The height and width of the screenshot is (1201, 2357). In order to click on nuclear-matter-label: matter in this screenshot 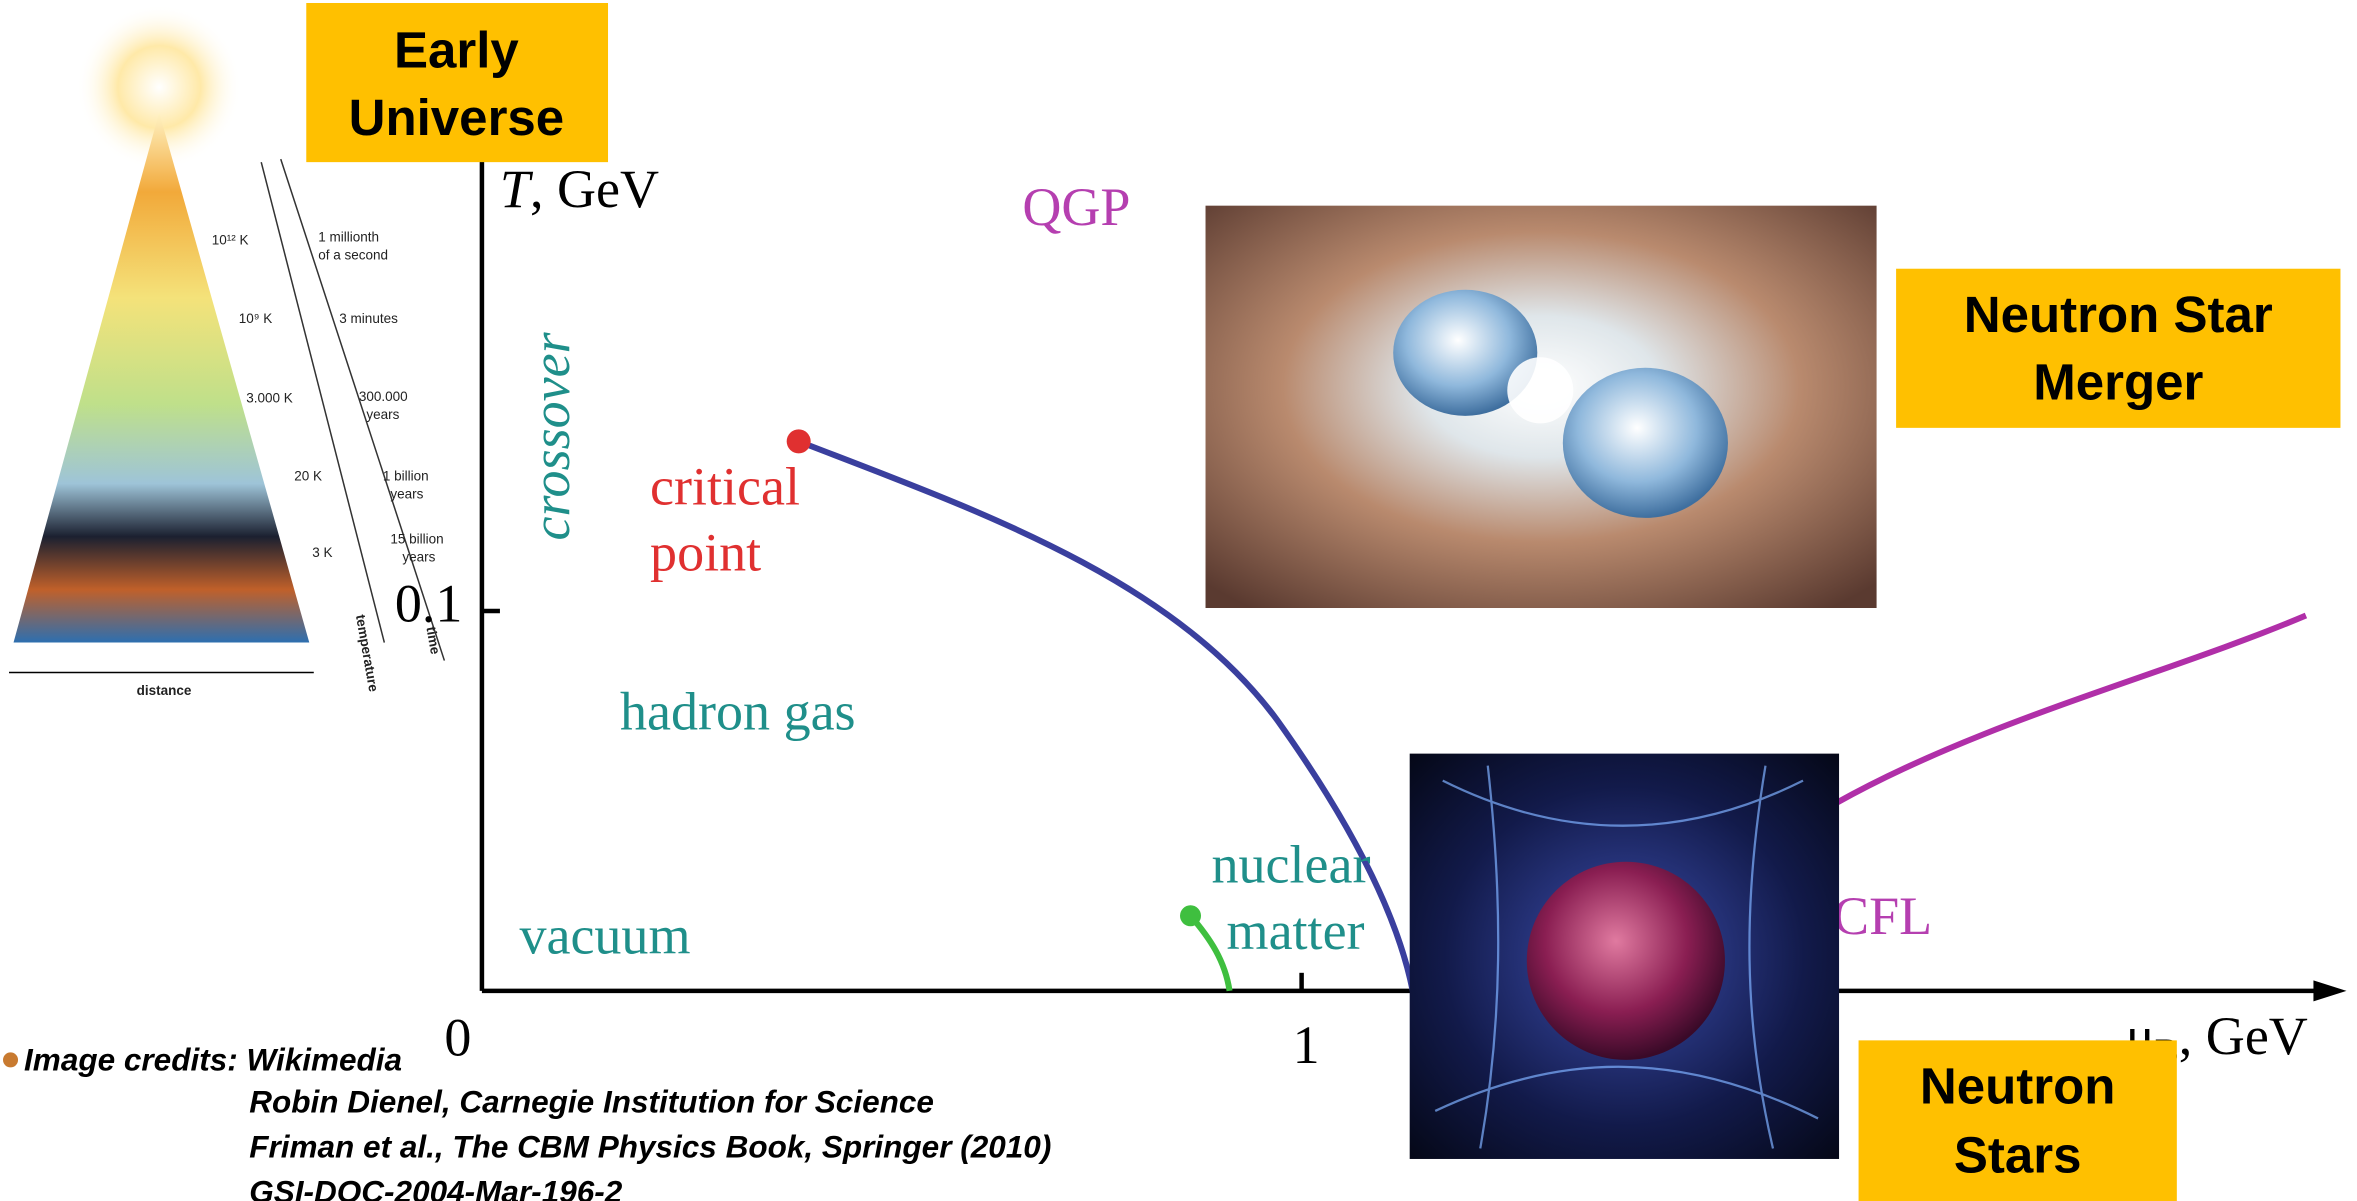, I will do `click(1296, 931)`.